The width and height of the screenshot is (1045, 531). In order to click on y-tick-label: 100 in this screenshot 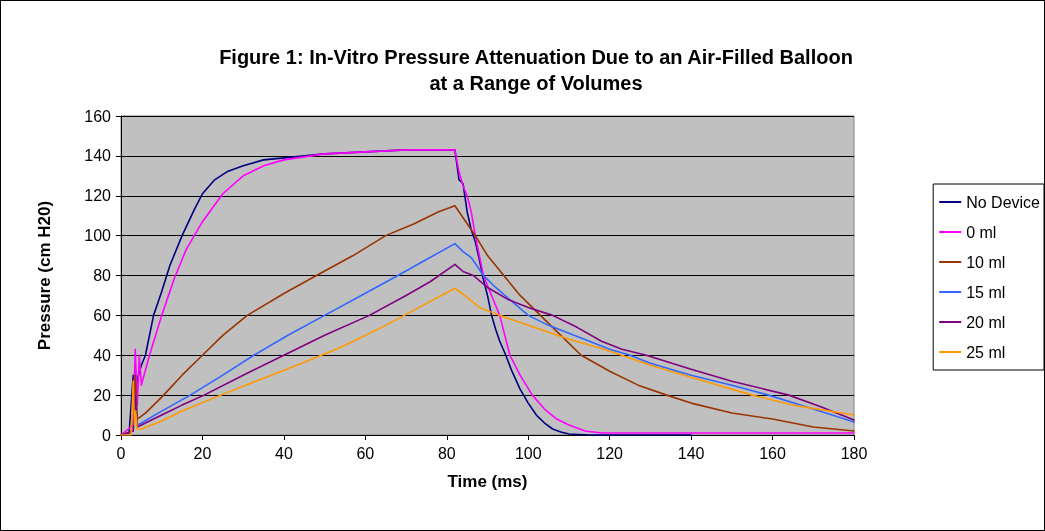, I will do `click(98, 236)`.